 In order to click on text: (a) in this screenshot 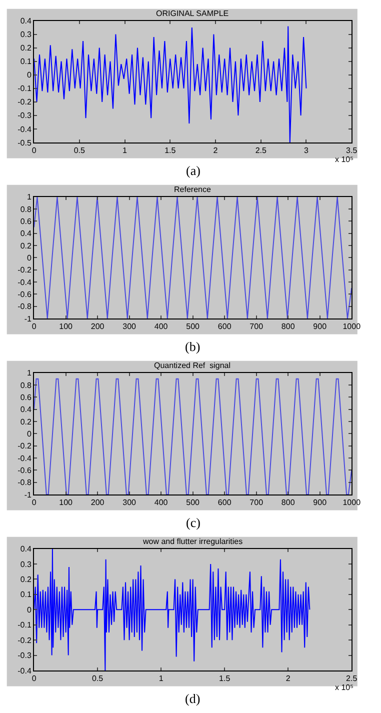, I will do `click(193, 170)`.